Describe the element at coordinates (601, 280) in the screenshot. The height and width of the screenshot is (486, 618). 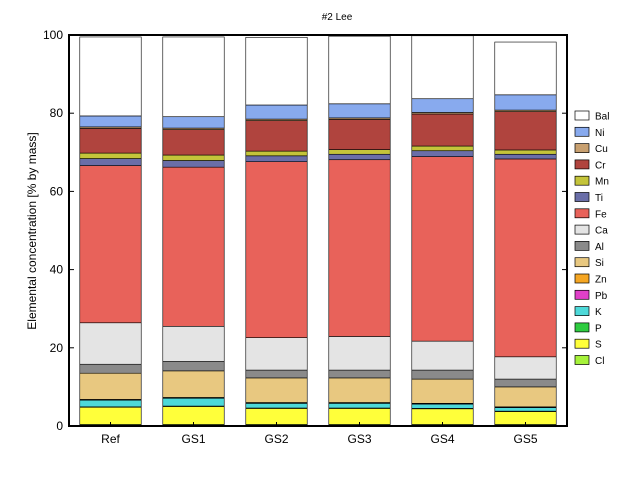
I see `legend-label-zn: Zn` at that location.